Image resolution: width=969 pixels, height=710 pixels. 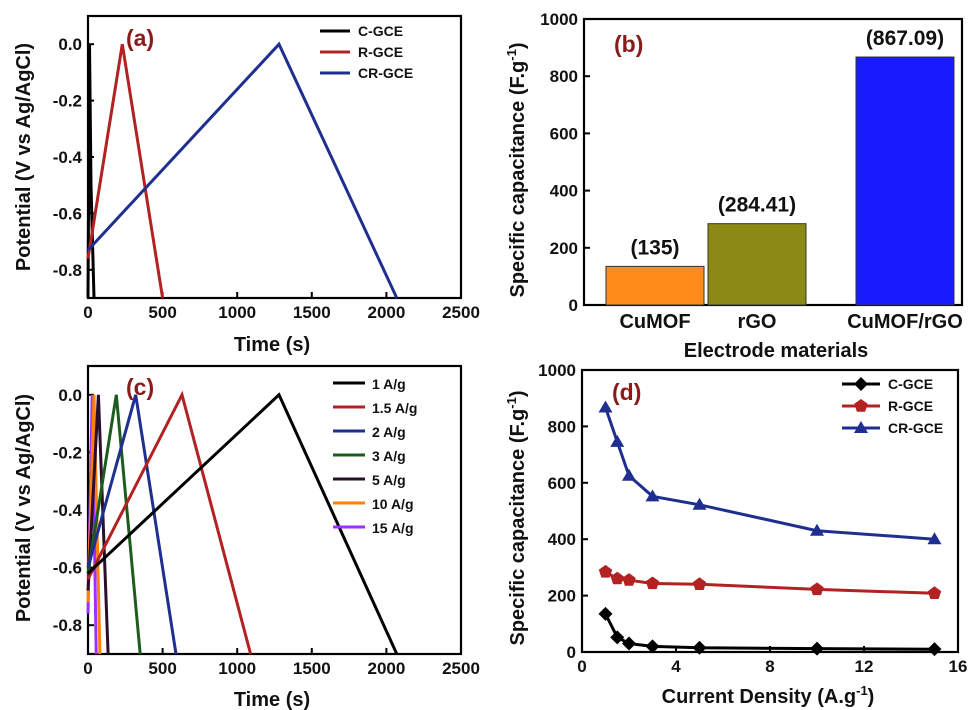 What do you see at coordinates (958, 666) in the screenshot?
I see `x-tick-label: 16` at bounding box center [958, 666].